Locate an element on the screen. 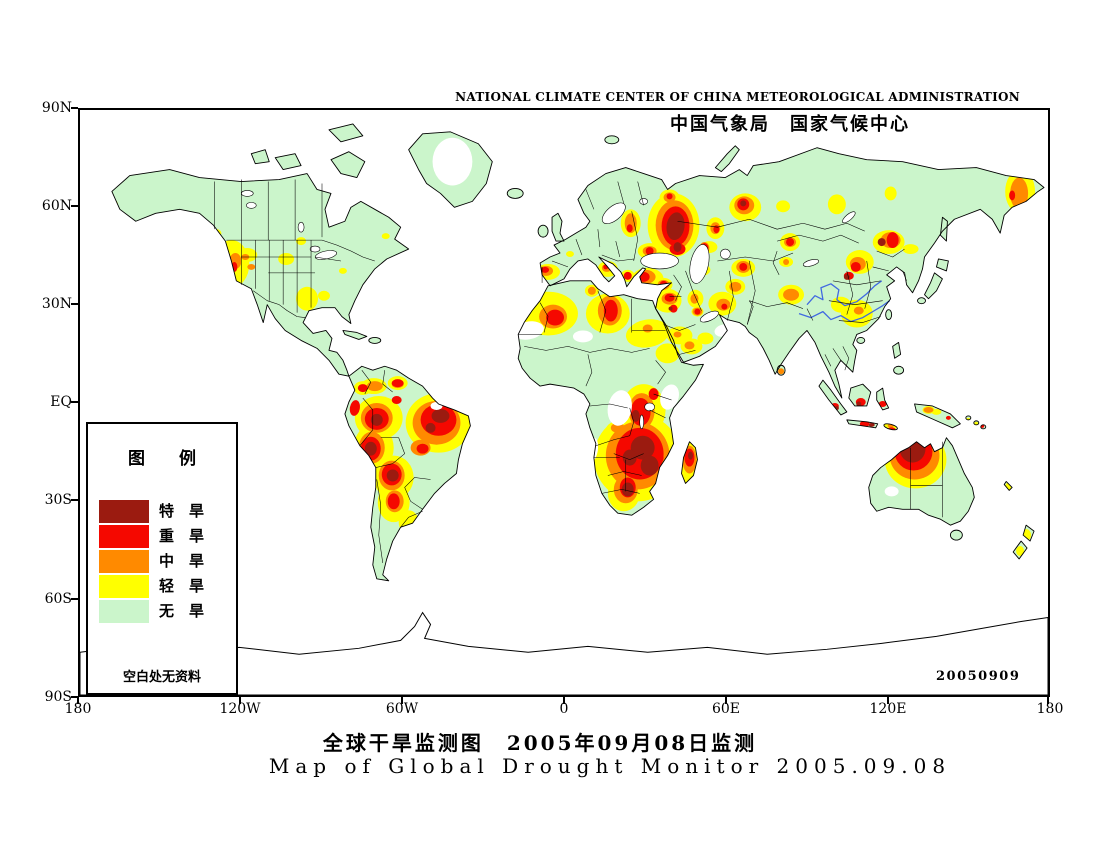 The image size is (1100, 850). lat-label-30n: 30N is located at coordinates (56, 304).